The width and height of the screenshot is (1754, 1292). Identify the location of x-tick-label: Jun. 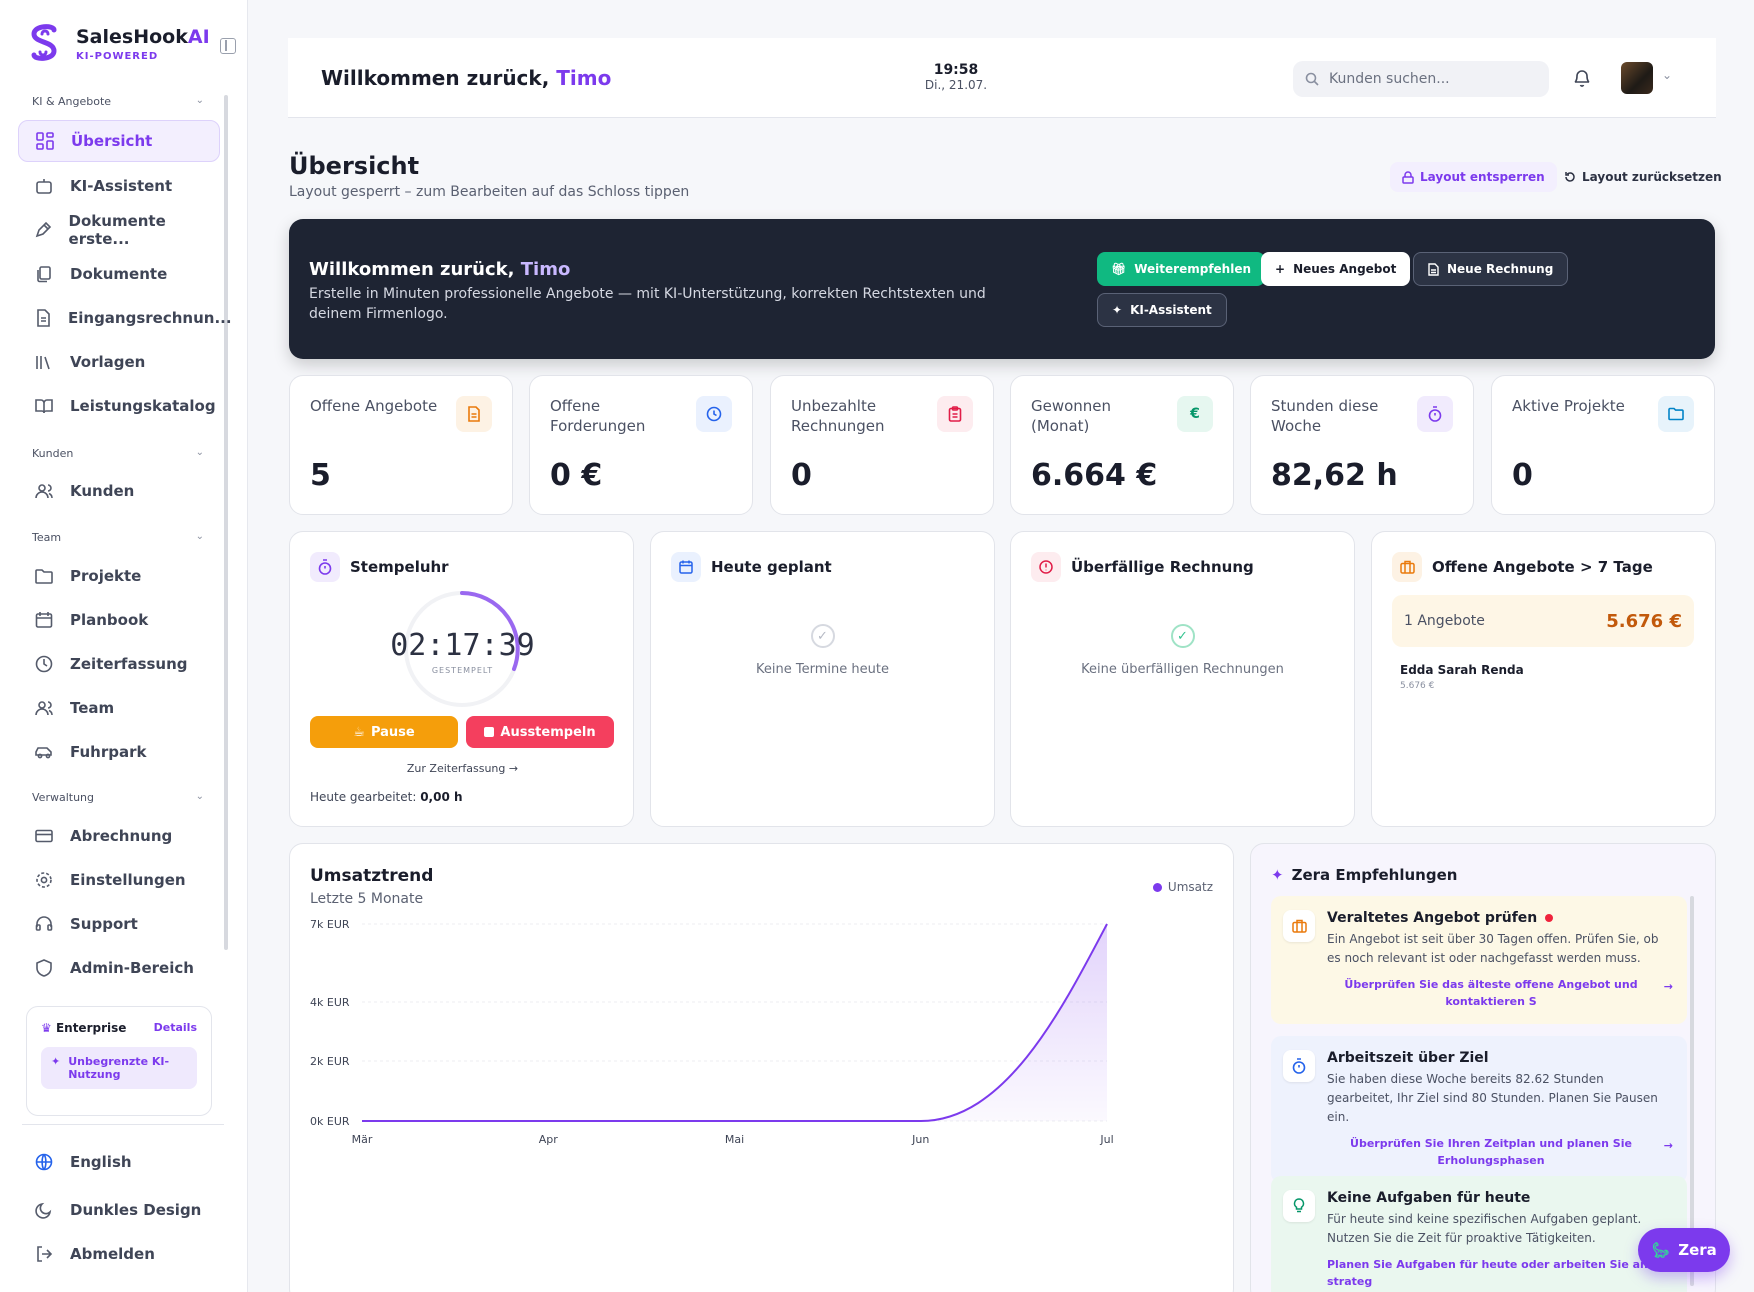
(920, 1139).